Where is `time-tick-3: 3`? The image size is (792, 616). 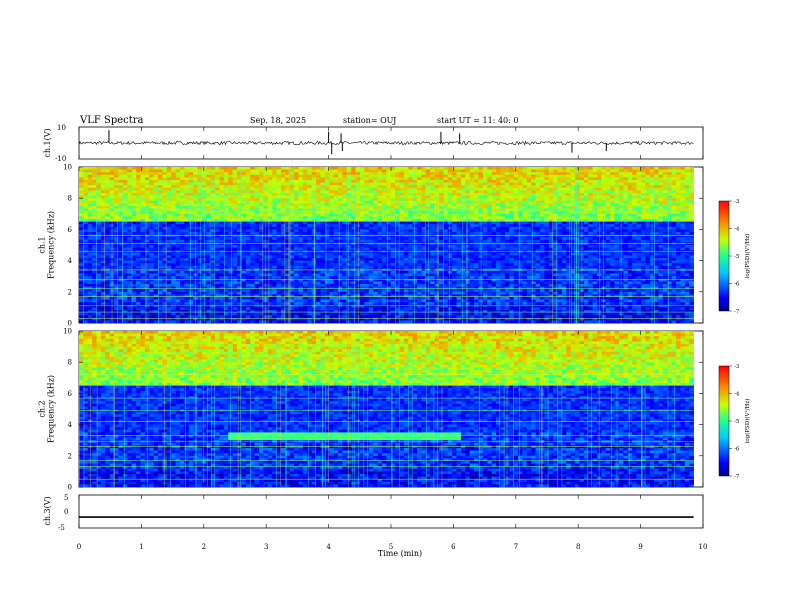 time-tick-3: 3 is located at coordinates (266, 547).